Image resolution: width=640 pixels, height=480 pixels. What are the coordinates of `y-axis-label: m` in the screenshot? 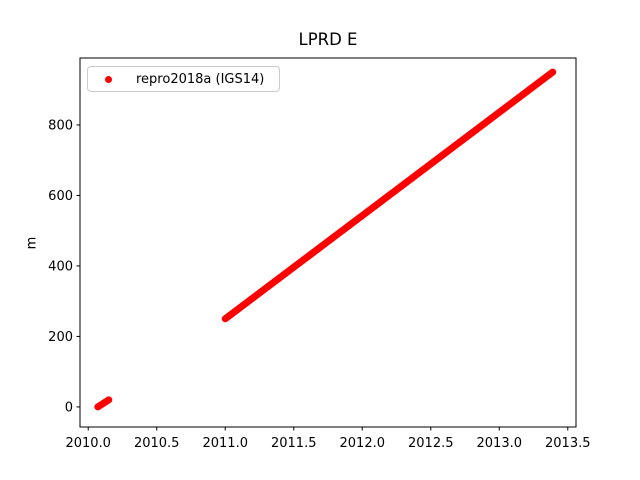 It's located at (32, 243).